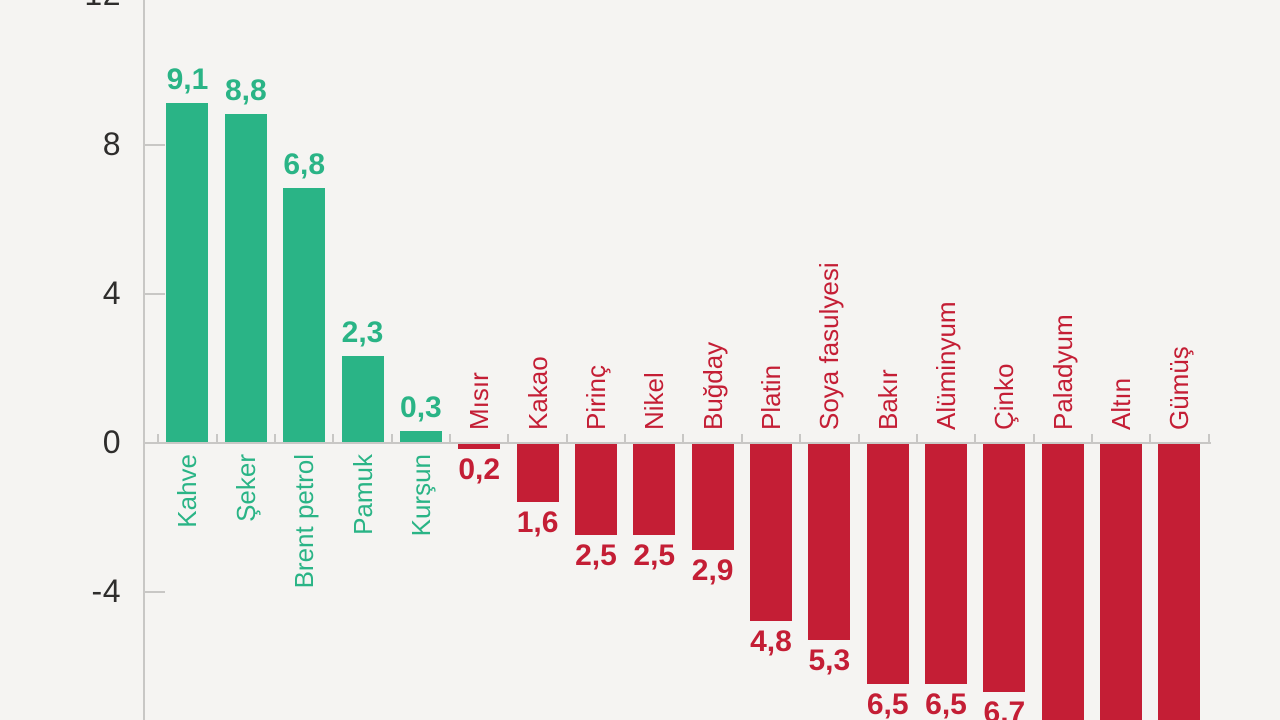 The height and width of the screenshot is (720, 1280). Describe the element at coordinates (1062, 372) in the screenshot. I see `category-label-paladyum: Paladyum` at that location.